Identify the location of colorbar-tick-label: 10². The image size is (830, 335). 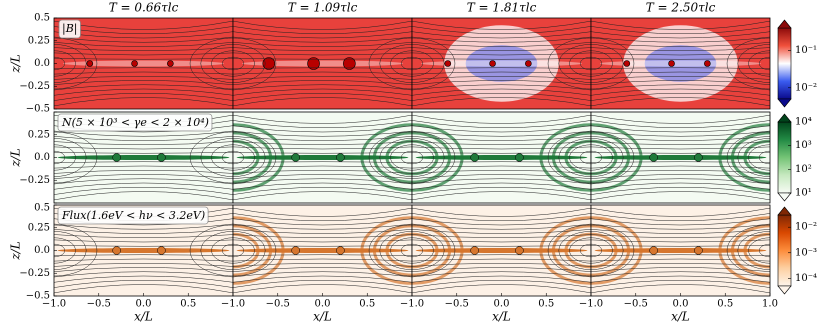
(803, 169).